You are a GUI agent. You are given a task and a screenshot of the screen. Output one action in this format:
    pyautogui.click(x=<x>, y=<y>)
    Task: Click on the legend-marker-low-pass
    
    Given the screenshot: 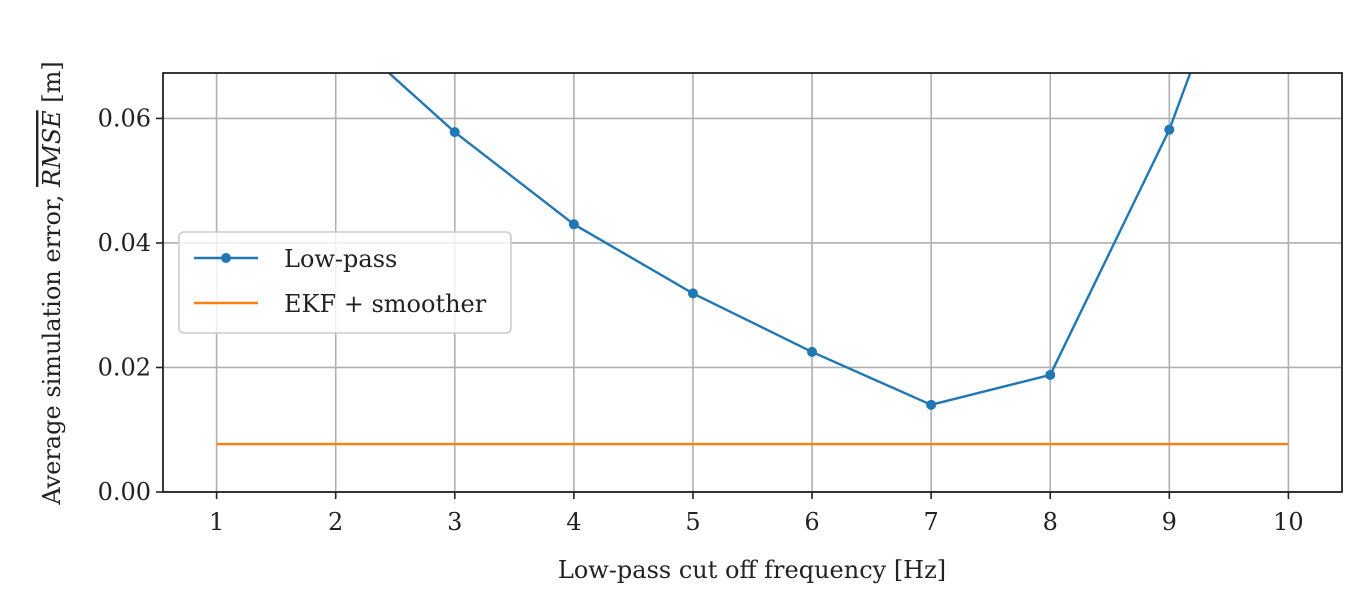 What is the action you would take?
    pyautogui.click(x=226, y=258)
    